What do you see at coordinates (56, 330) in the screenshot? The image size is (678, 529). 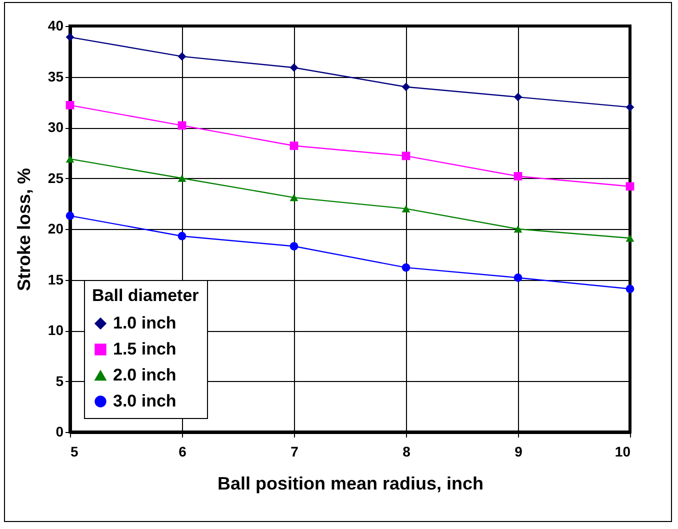 I see `y-tick-label: 10` at bounding box center [56, 330].